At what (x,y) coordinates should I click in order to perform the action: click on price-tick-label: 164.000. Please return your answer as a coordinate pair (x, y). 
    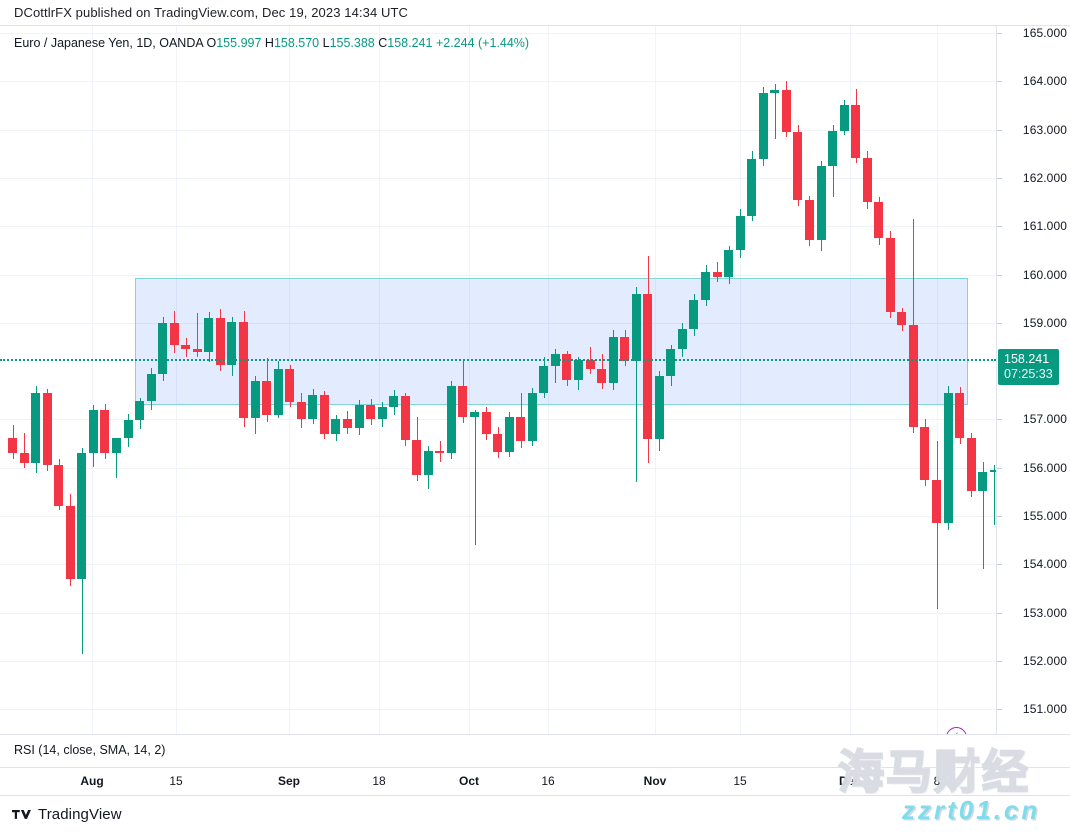
    Looking at the image, I should click on (1044, 81).